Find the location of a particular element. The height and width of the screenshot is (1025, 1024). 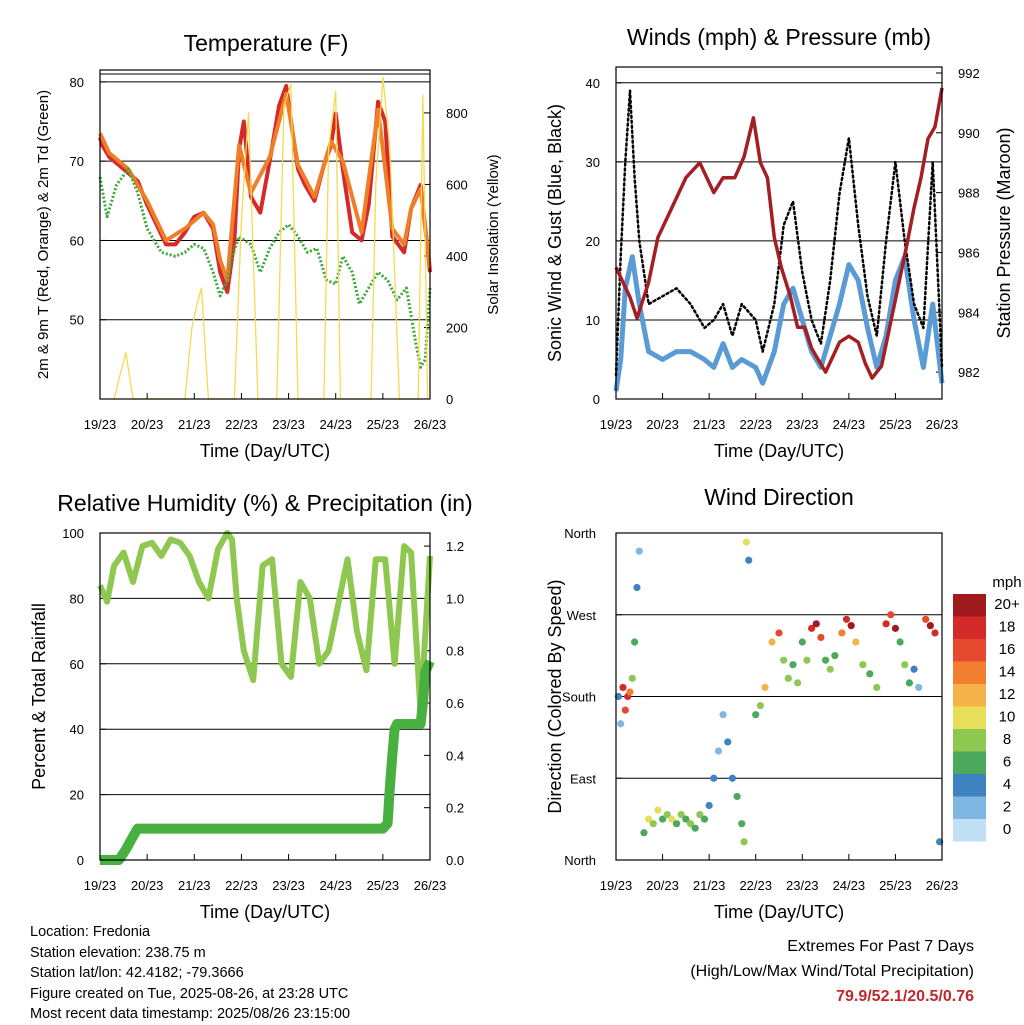

elevation-text: Station elevation: 238.75 m is located at coordinates (118, 952).